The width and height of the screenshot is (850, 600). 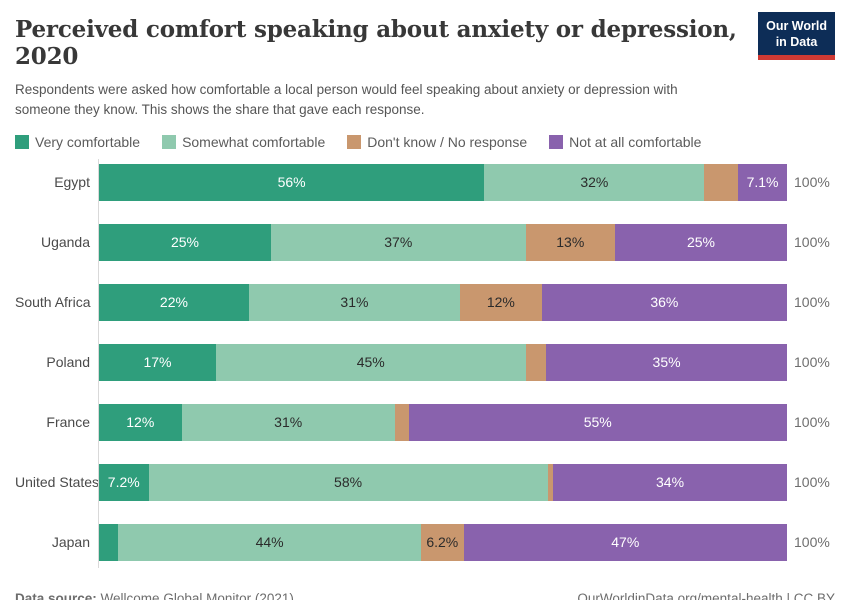 I want to click on bar-segment-don-t-know-no-response: 12%, so click(x=501, y=302).